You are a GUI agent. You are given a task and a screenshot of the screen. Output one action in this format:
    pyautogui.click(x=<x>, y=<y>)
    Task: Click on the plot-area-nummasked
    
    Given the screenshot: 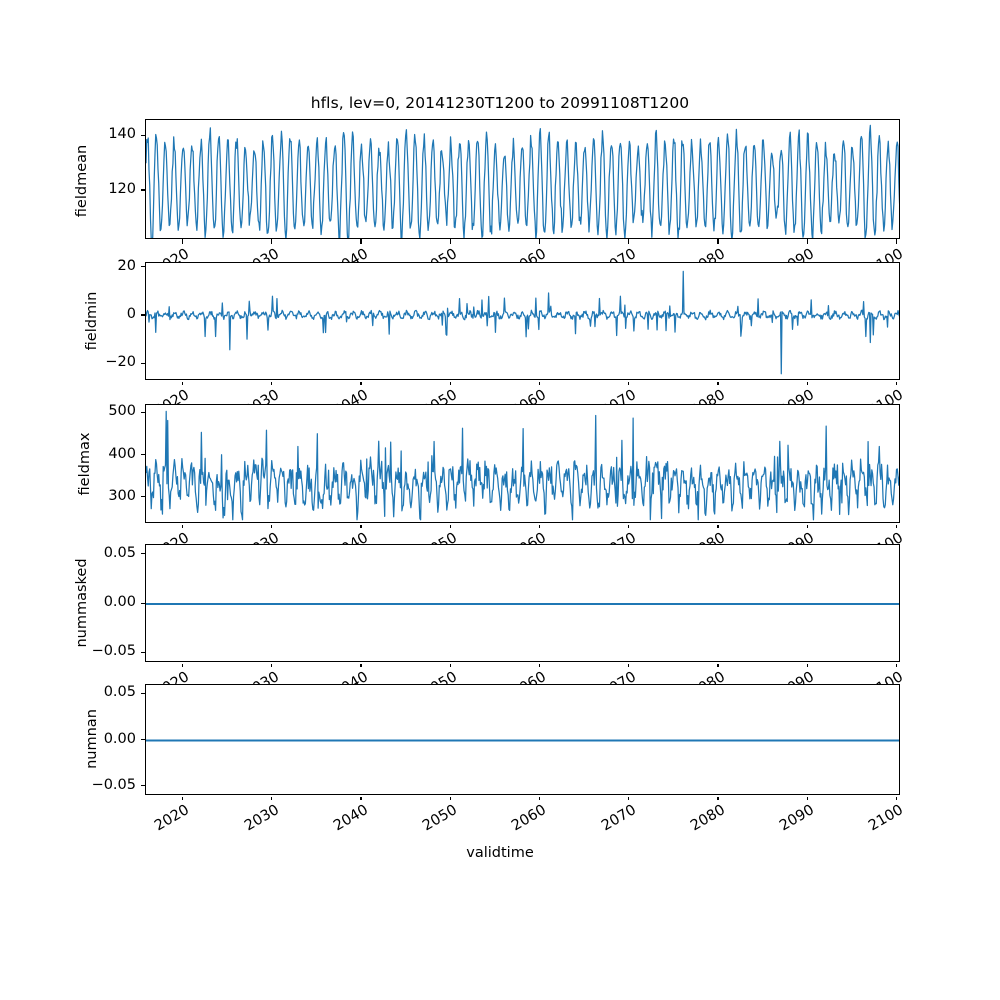 What is the action you would take?
    pyautogui.click(x=522, y=603)
    